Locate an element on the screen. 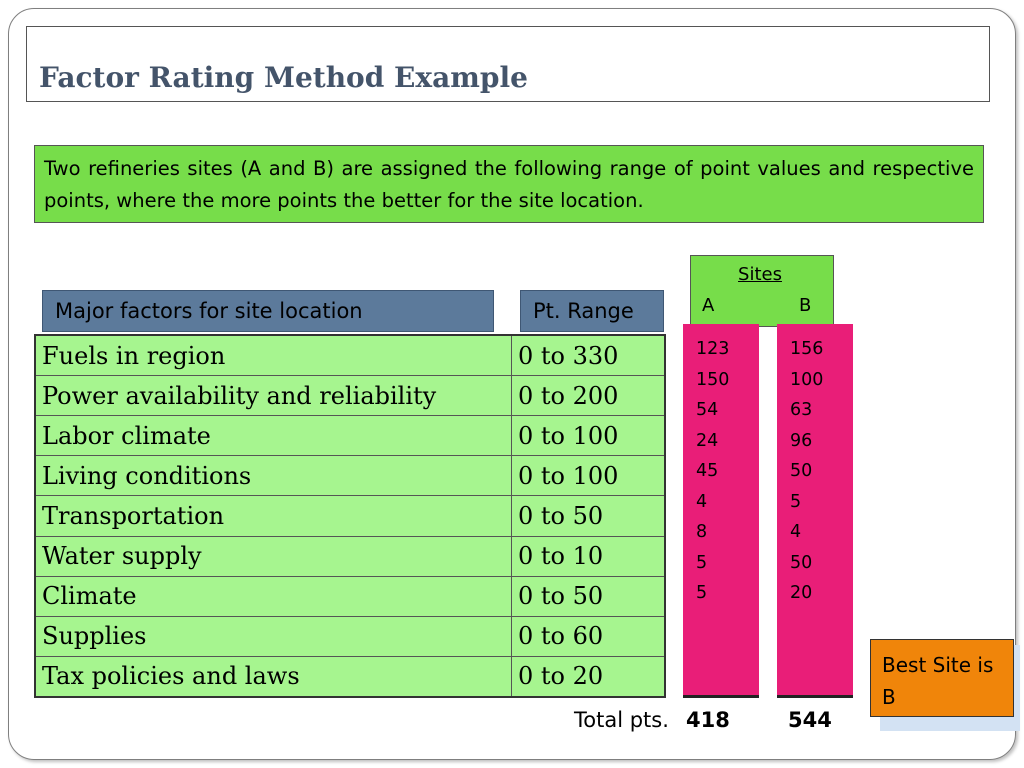  site-b-points: 156 100 63 96 50 5 4 50 20 is located at coordinates (806, 471).